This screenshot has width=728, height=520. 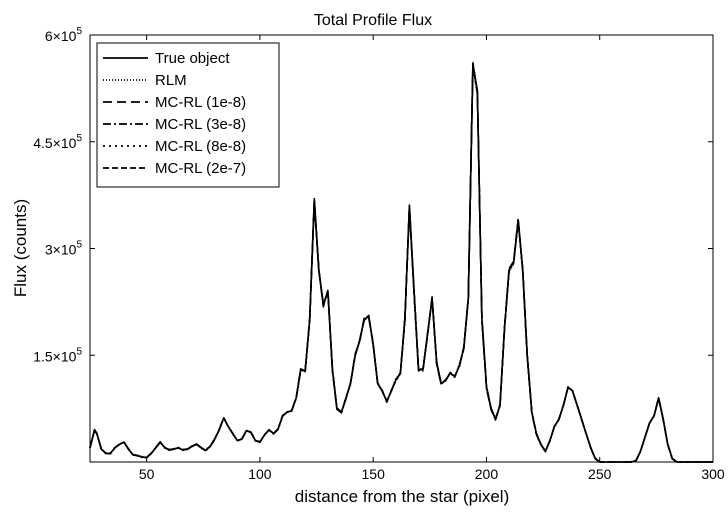 I want to click on x-axis-label: distance from the star (pixel), so click(x=402, y=496).